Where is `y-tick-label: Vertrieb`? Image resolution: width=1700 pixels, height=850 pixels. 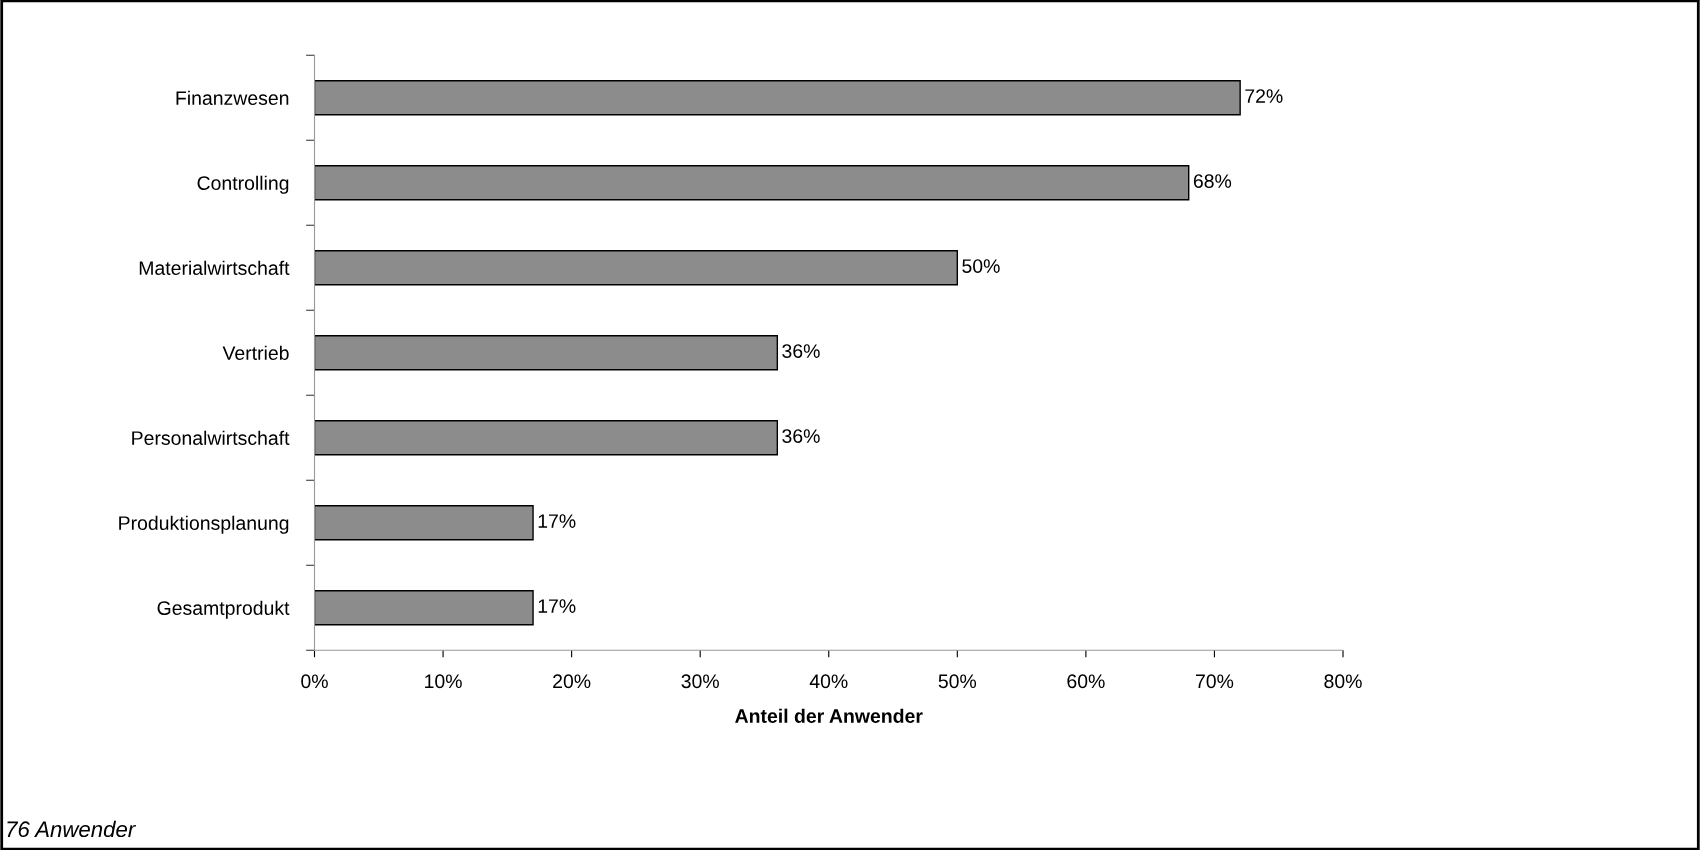
y-tick-label: Vertrieb is located at coordinates (255, 352).